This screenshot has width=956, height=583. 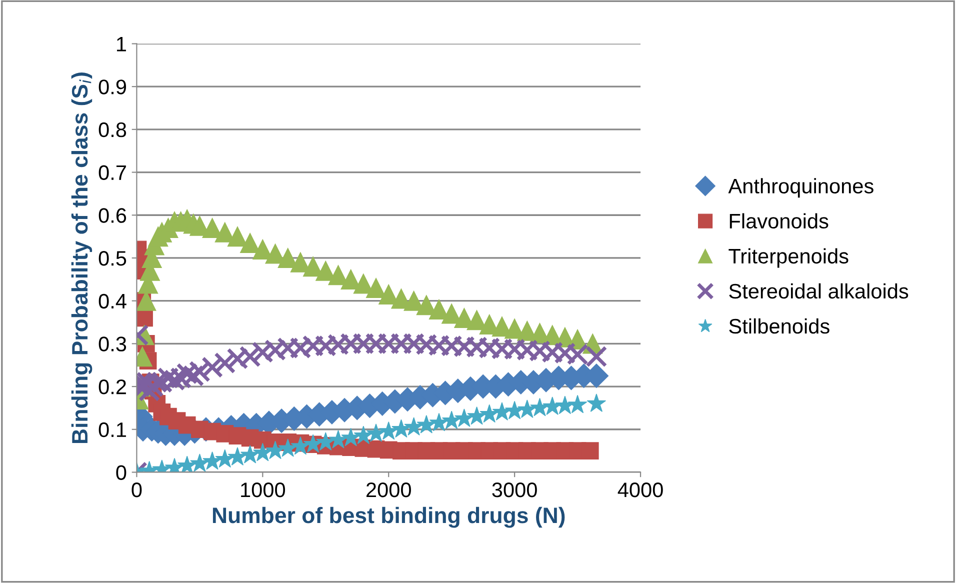 I want to click on y-tick-label: 0.6, so click(x=112, y=215).